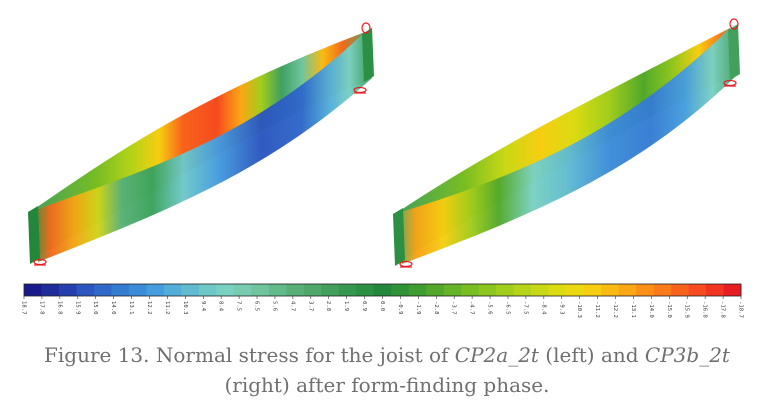 This screenshot has width=774, height=414. Describe the element at coordinates (34, 235) in the screenshot. I see `joist-left-end-plate-left` at that location.